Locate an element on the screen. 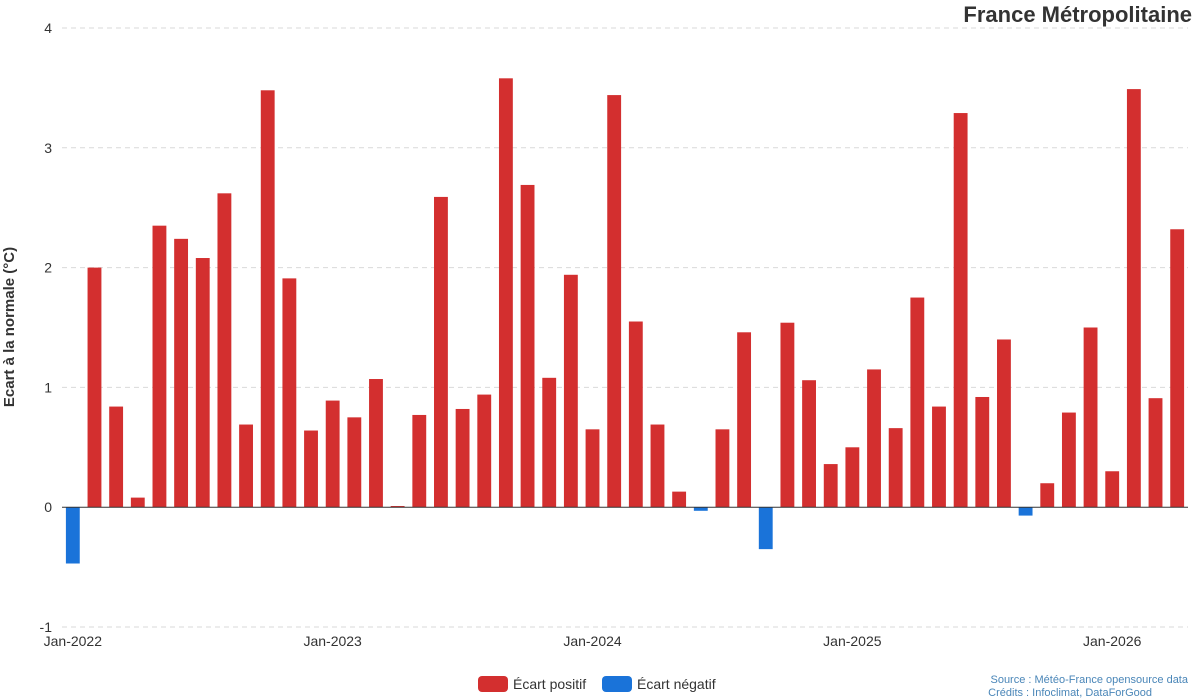 The width and height of the screenshot is (1200, 699). x-tick-label: Jan-2025 is located at coordinates (852, 641).